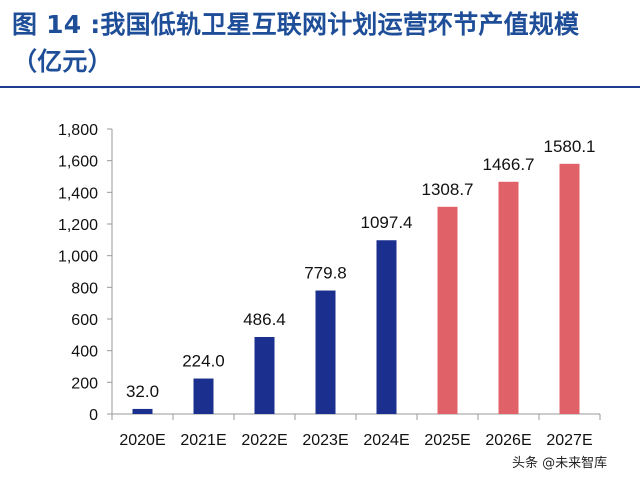  Describe the element at coordinates (84, 352) in the screenshot. I see `y-tick-label: 400` at that location.